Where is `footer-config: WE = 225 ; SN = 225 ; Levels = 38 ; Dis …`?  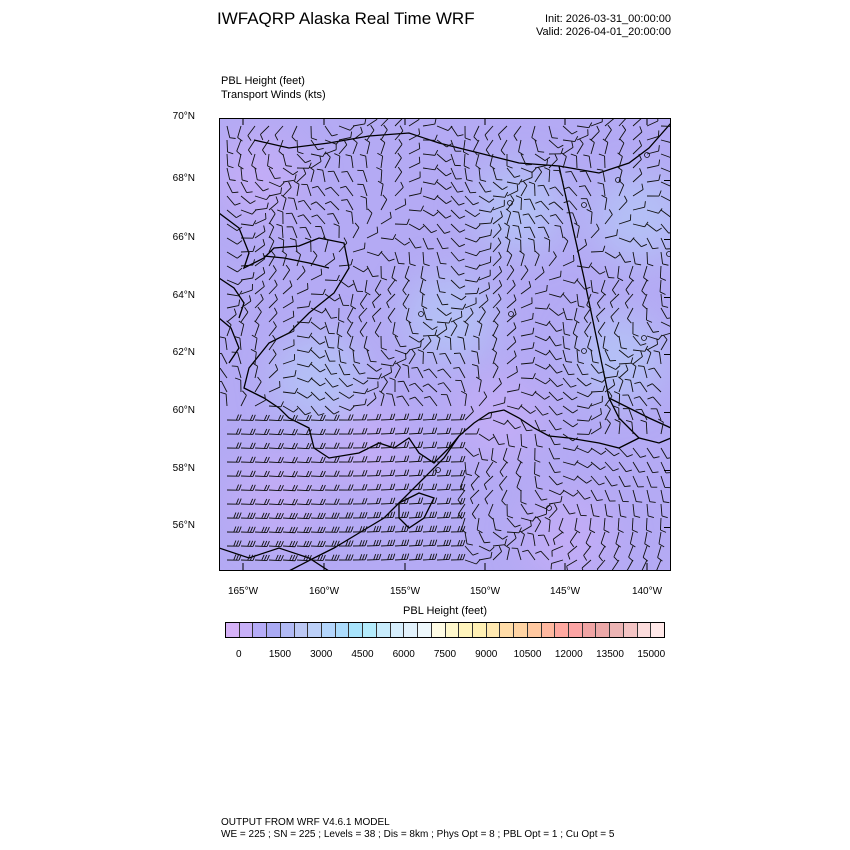 footer-config: WE = 225 ; SN = 225 ; Levels = 38 ; Dis … is located at coordinates (418, 834).